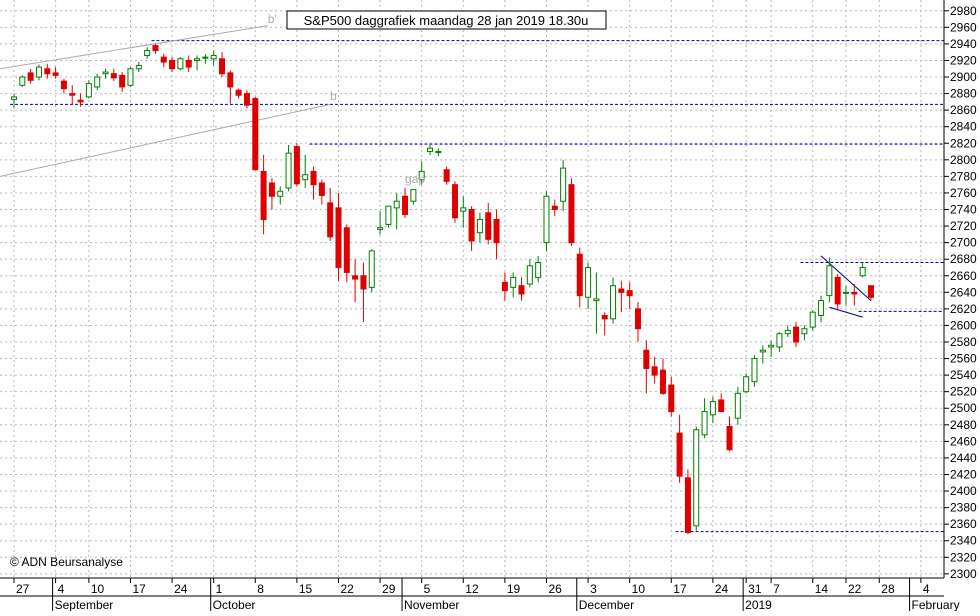 This screenshot has height=616, width=980. I want to click on y-tick-label: 2500, so click(963, 408).